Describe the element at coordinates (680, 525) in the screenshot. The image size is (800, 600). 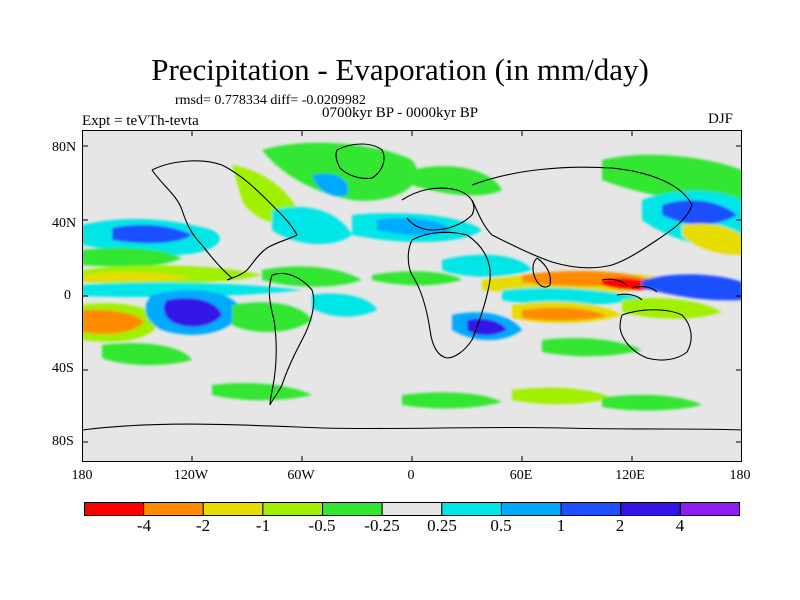
I see `colorbar-label: 4` at that location.